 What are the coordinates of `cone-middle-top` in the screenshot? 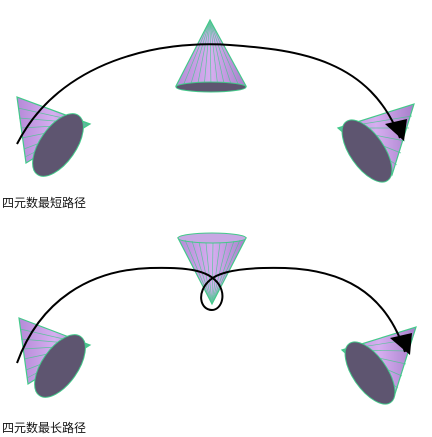 It's located at (211, 55).